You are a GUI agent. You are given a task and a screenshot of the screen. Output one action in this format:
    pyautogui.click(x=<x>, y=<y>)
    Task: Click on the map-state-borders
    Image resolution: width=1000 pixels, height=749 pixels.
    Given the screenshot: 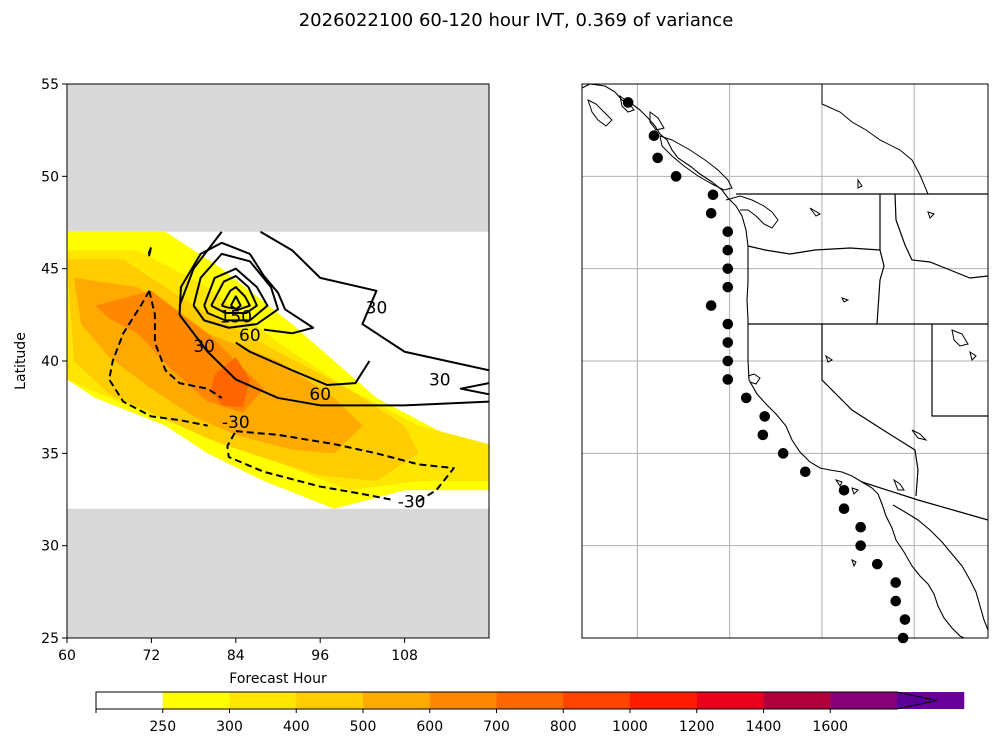 What is the action you would take?
    pyautogui.click(x=862, y=302)
    